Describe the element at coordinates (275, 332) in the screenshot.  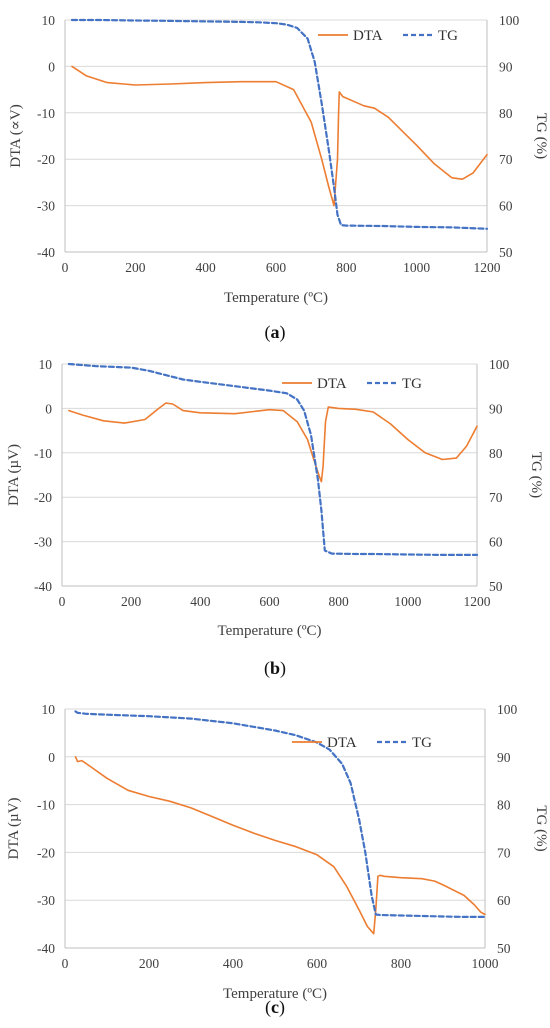
I see `caption-a: (a)` at that location.